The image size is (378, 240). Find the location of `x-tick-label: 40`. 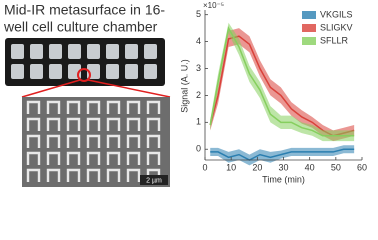

x-tick-label: 40 is located at coordinates (310, 167).